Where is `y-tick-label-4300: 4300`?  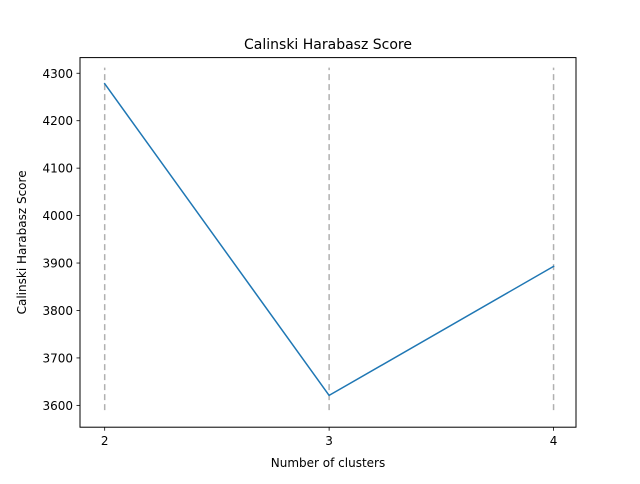 y-tick-label-4300: 4300 is located at coordinates (57, 74).